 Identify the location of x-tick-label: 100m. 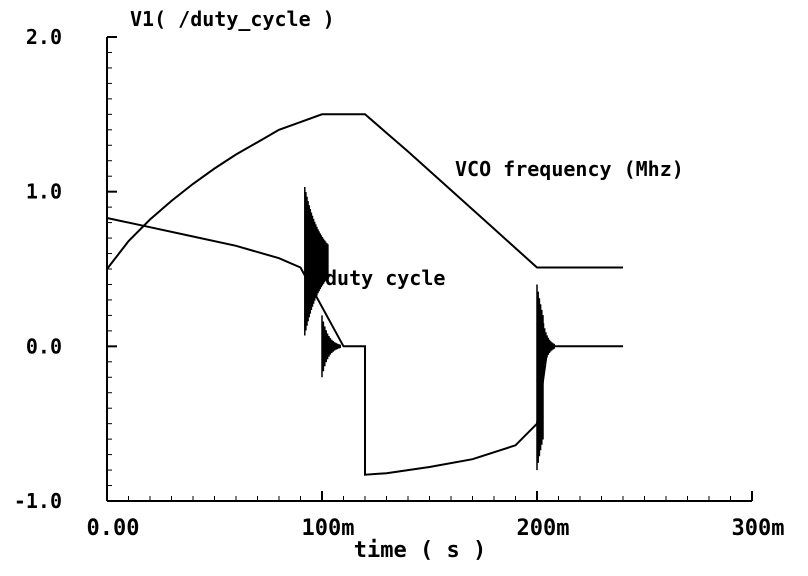
(328, 528).